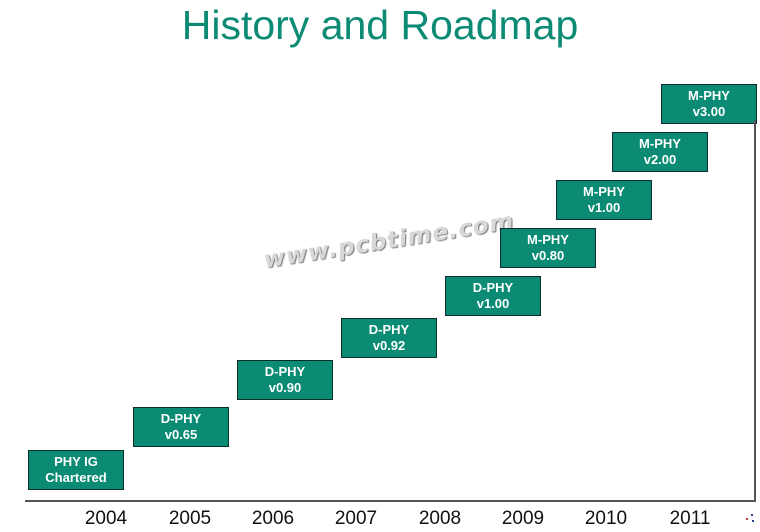 The width and height of the screenshot is (760, 532). I want to click on timeline-axis, so click(390, 501).